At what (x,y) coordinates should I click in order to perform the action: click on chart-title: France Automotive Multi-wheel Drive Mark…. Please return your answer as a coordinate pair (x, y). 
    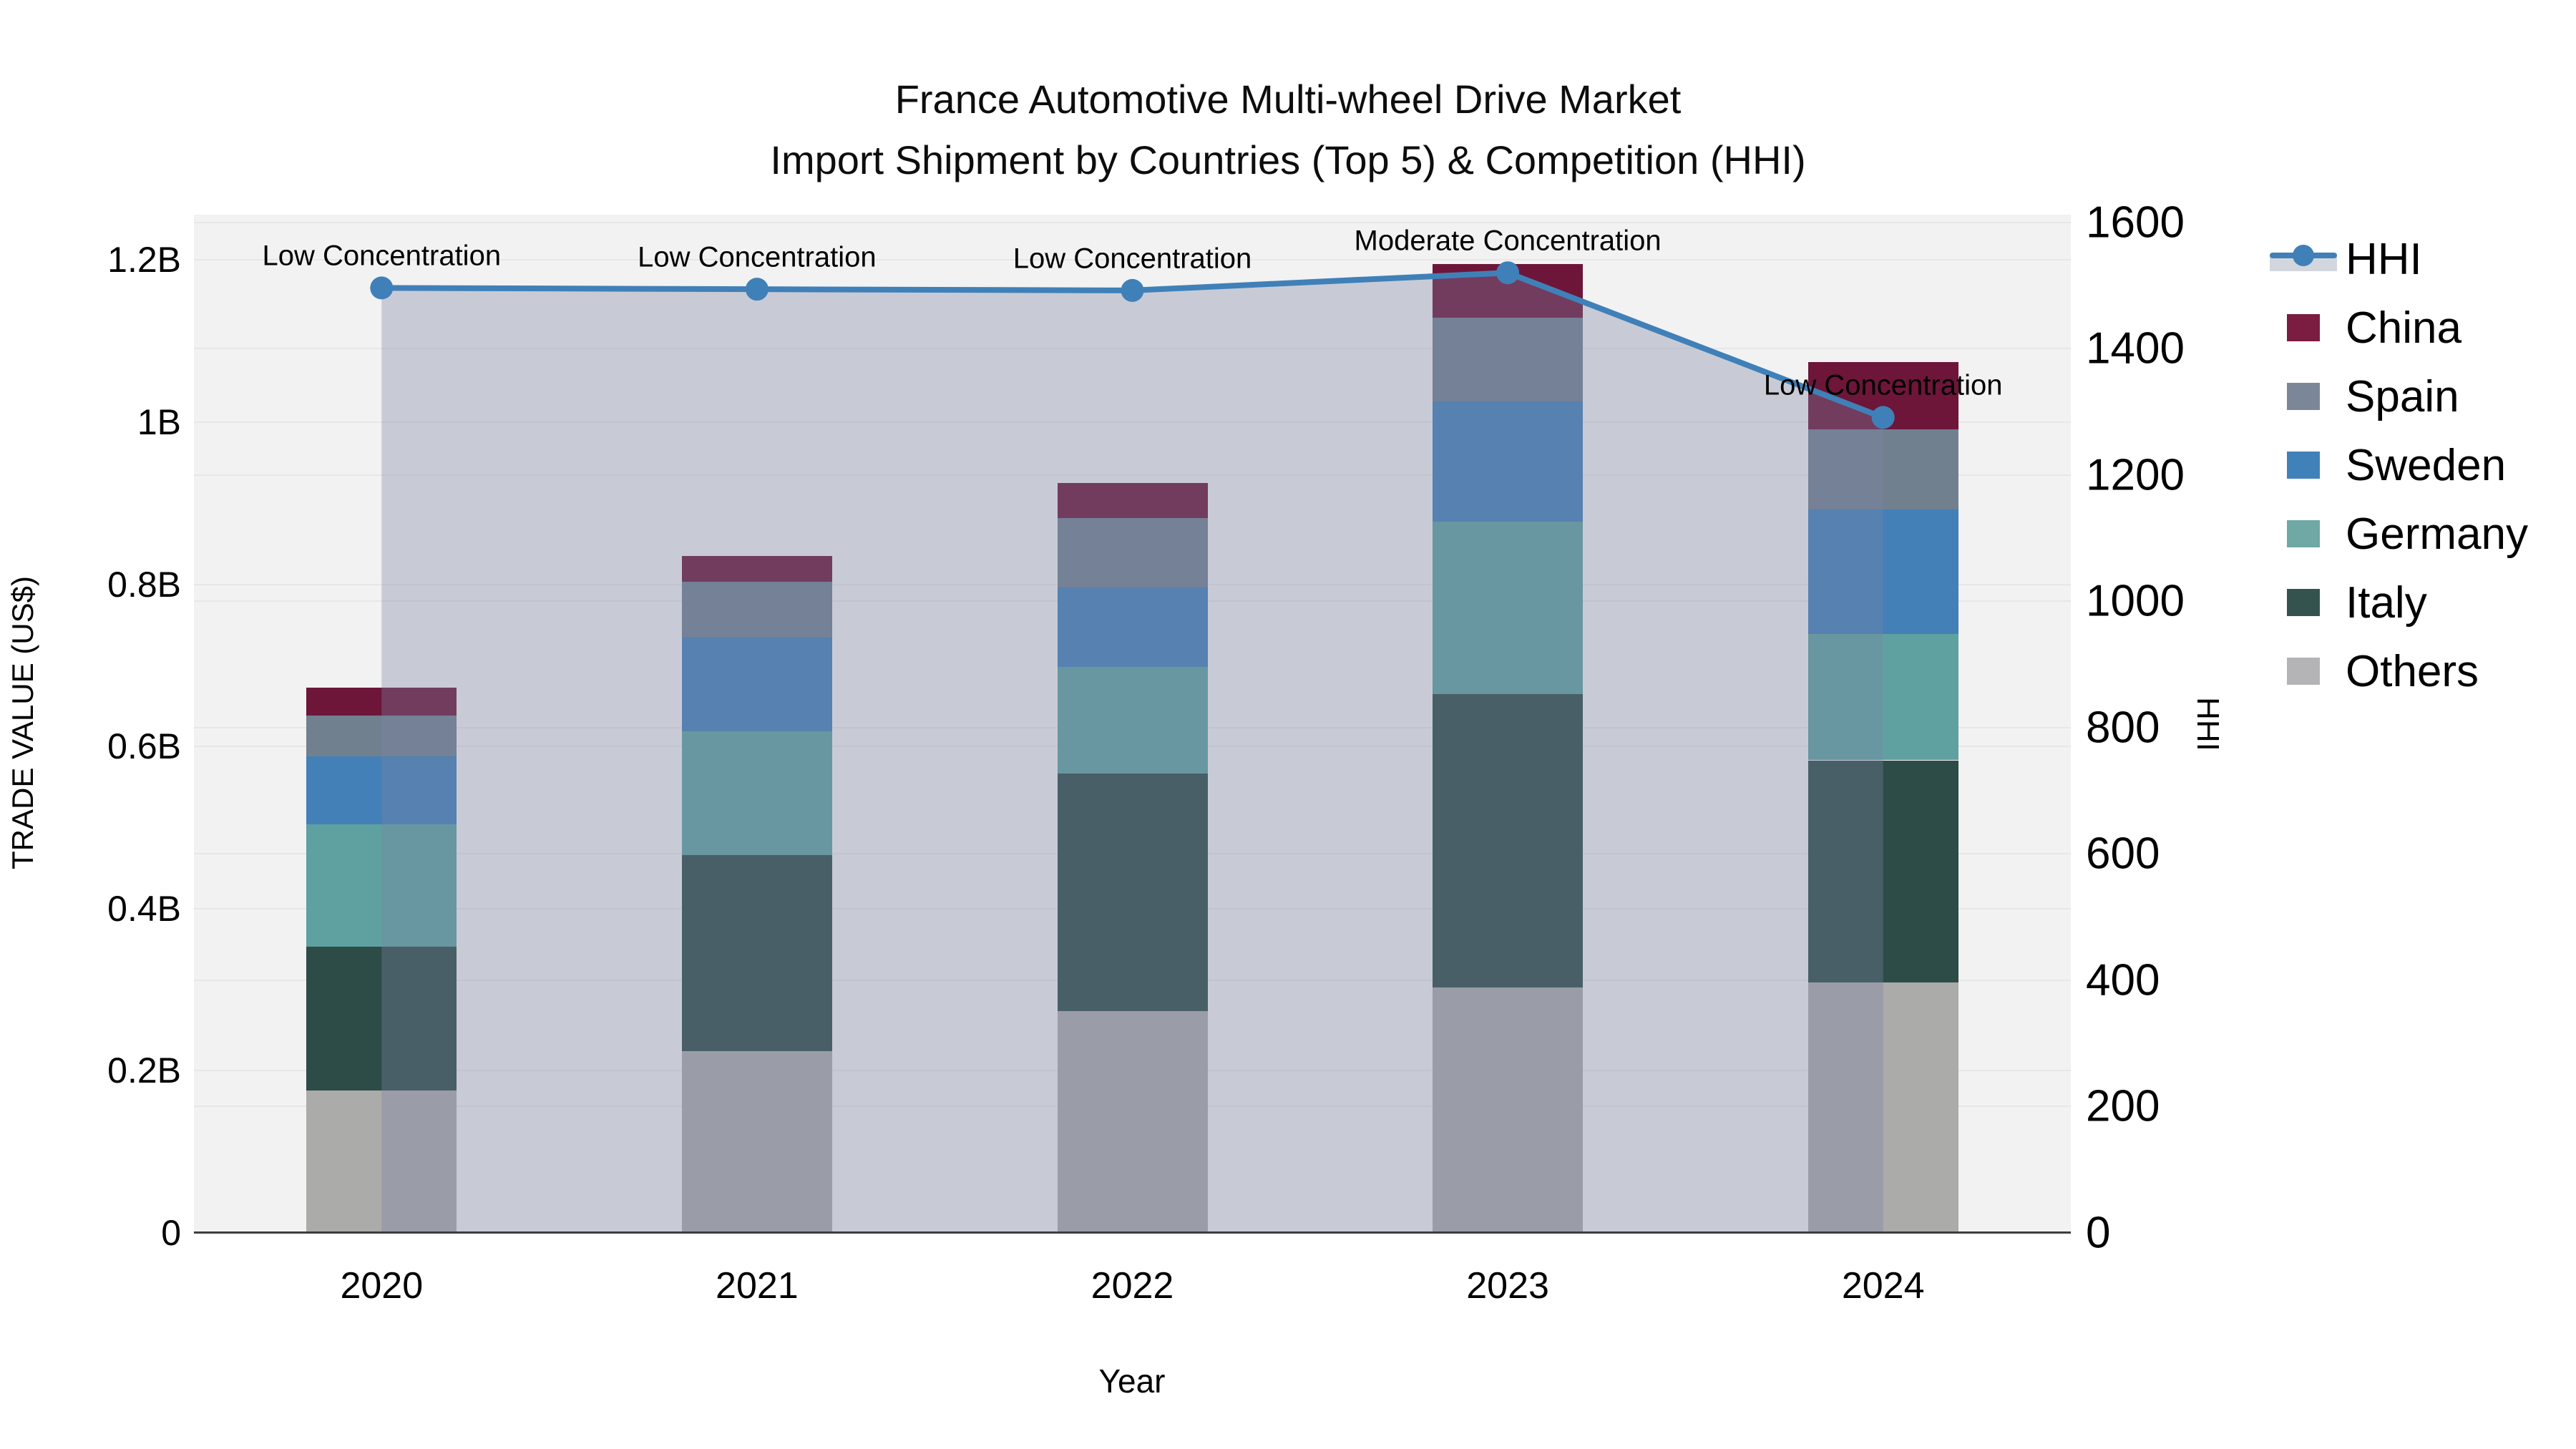
    Looking at the image, I should click on (1288, 129).